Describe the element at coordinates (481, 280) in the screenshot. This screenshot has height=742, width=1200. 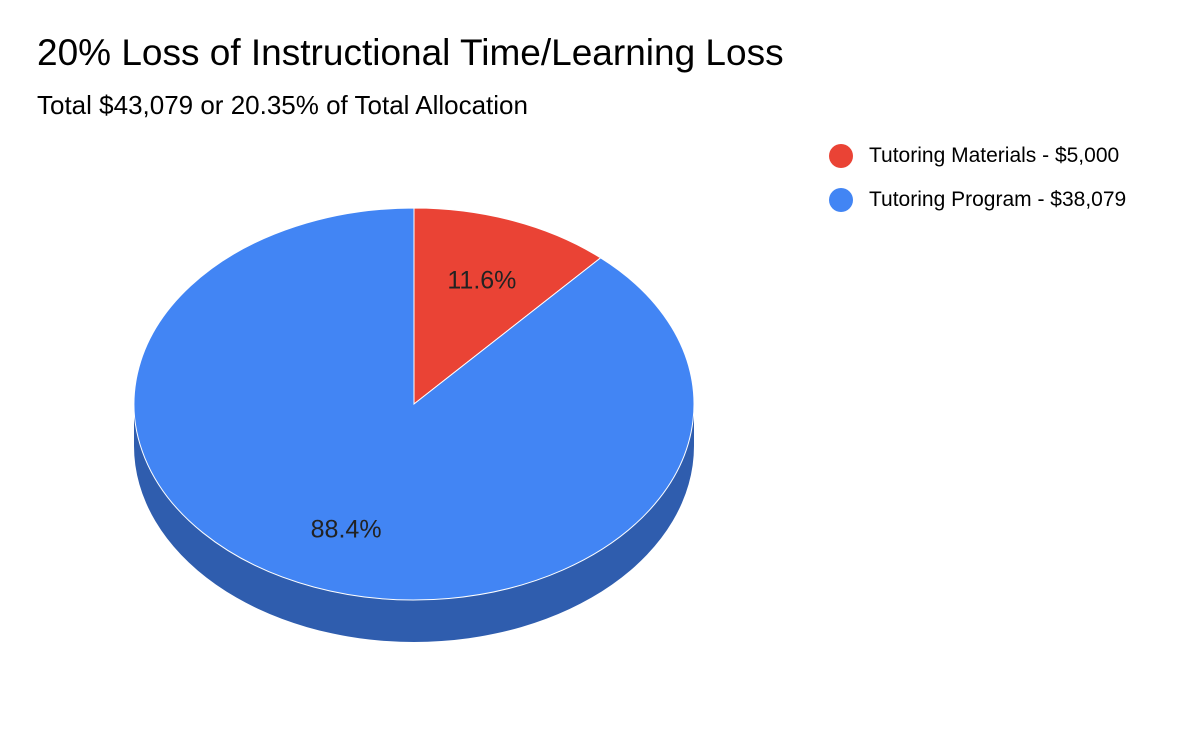
I see `slice-label-tutoring-materials: 11.6%` at that location.